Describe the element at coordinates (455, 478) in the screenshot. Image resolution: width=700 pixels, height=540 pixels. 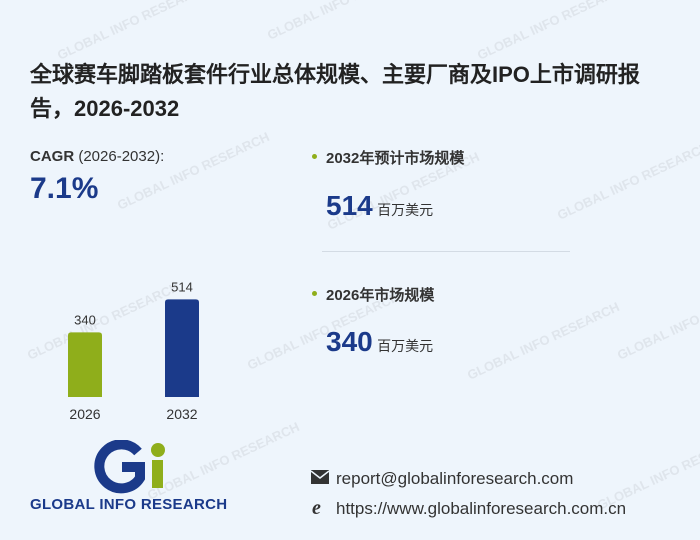
I see `email: report@globalinforesearch.com` at that location.